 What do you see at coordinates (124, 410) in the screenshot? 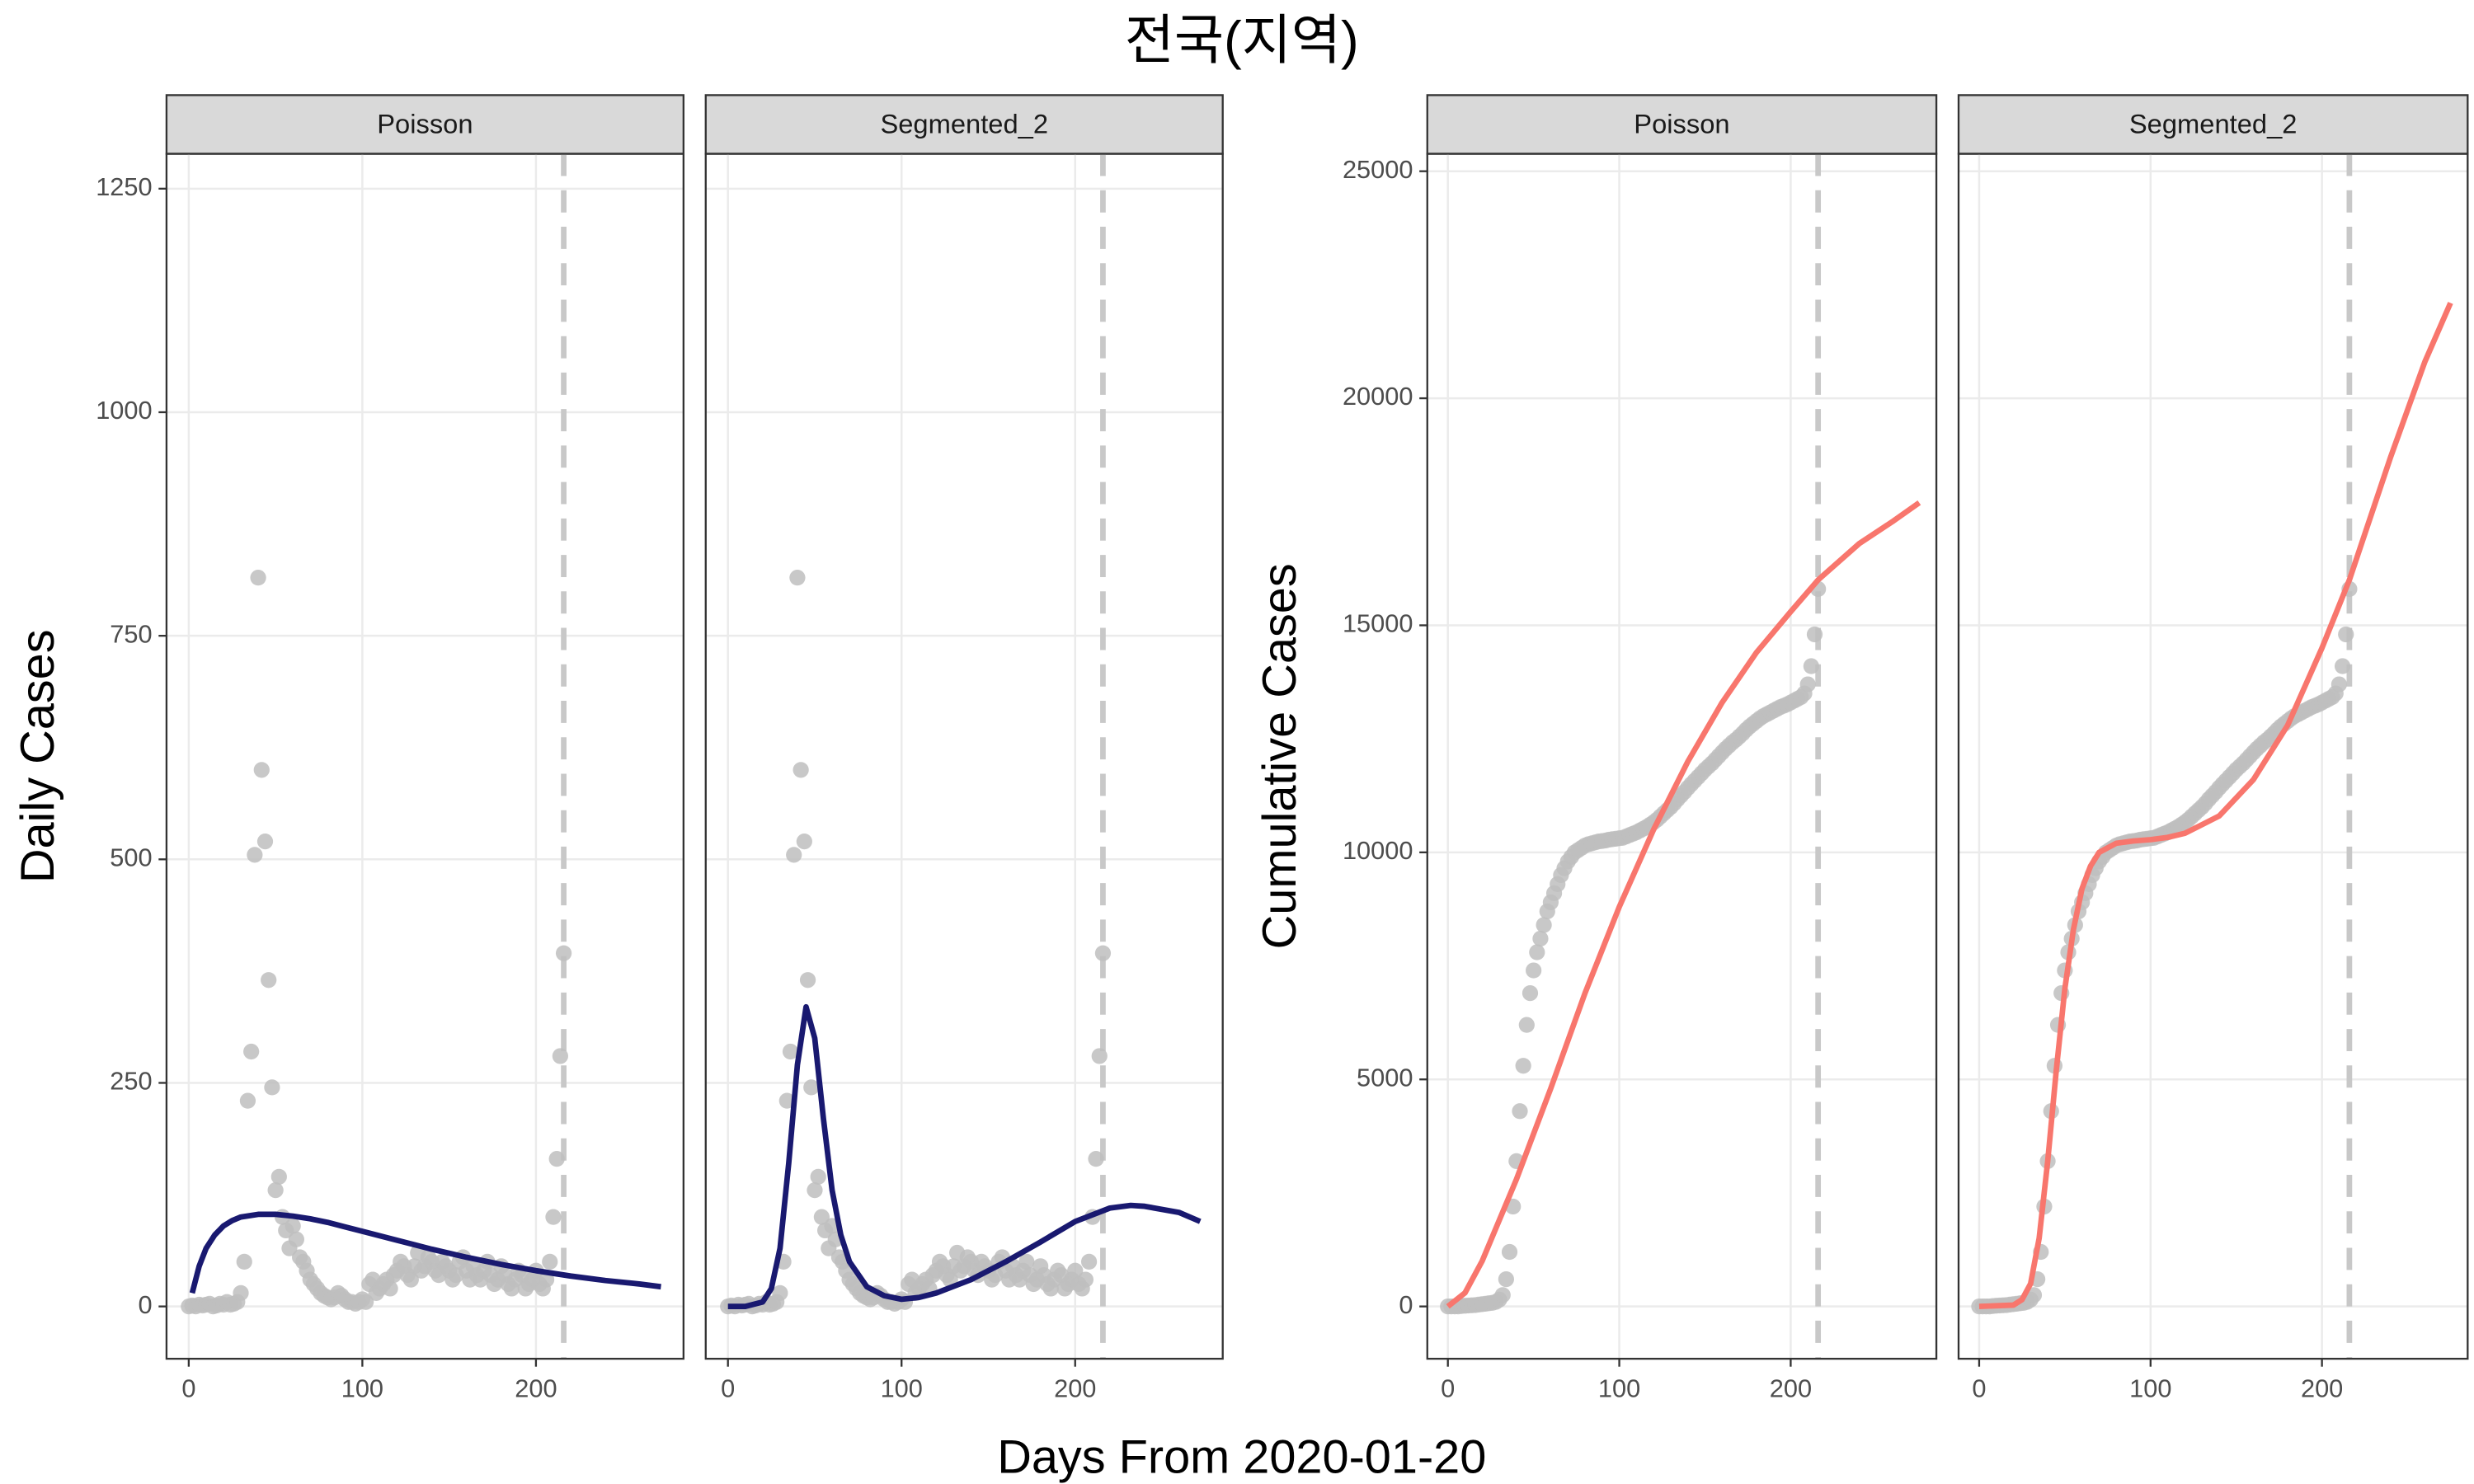
I see `y-tick-label: 1000` at bounding box center [124, 410].